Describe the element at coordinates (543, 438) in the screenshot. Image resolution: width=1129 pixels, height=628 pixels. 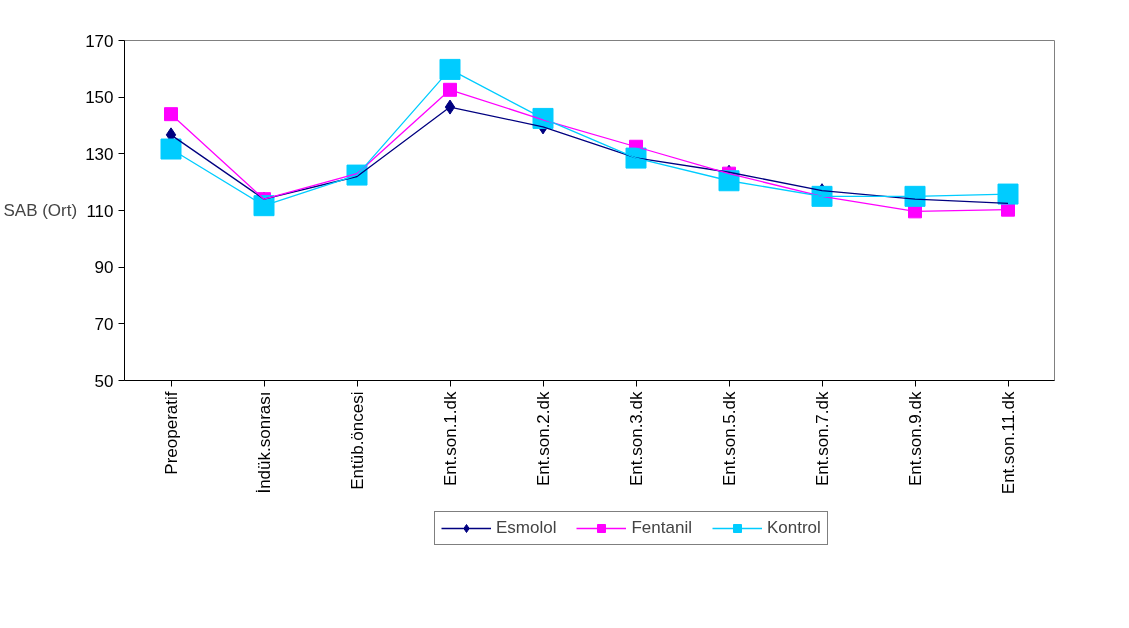
I see `x-tick-label: Ent.son.2.dk` at that location.